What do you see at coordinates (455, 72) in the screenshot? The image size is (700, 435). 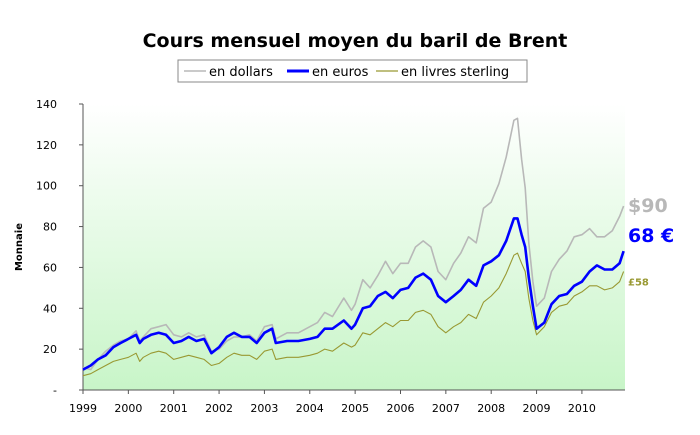 I see `legend-label-sterling: en livres sterling` at bounding box center [455, 72].